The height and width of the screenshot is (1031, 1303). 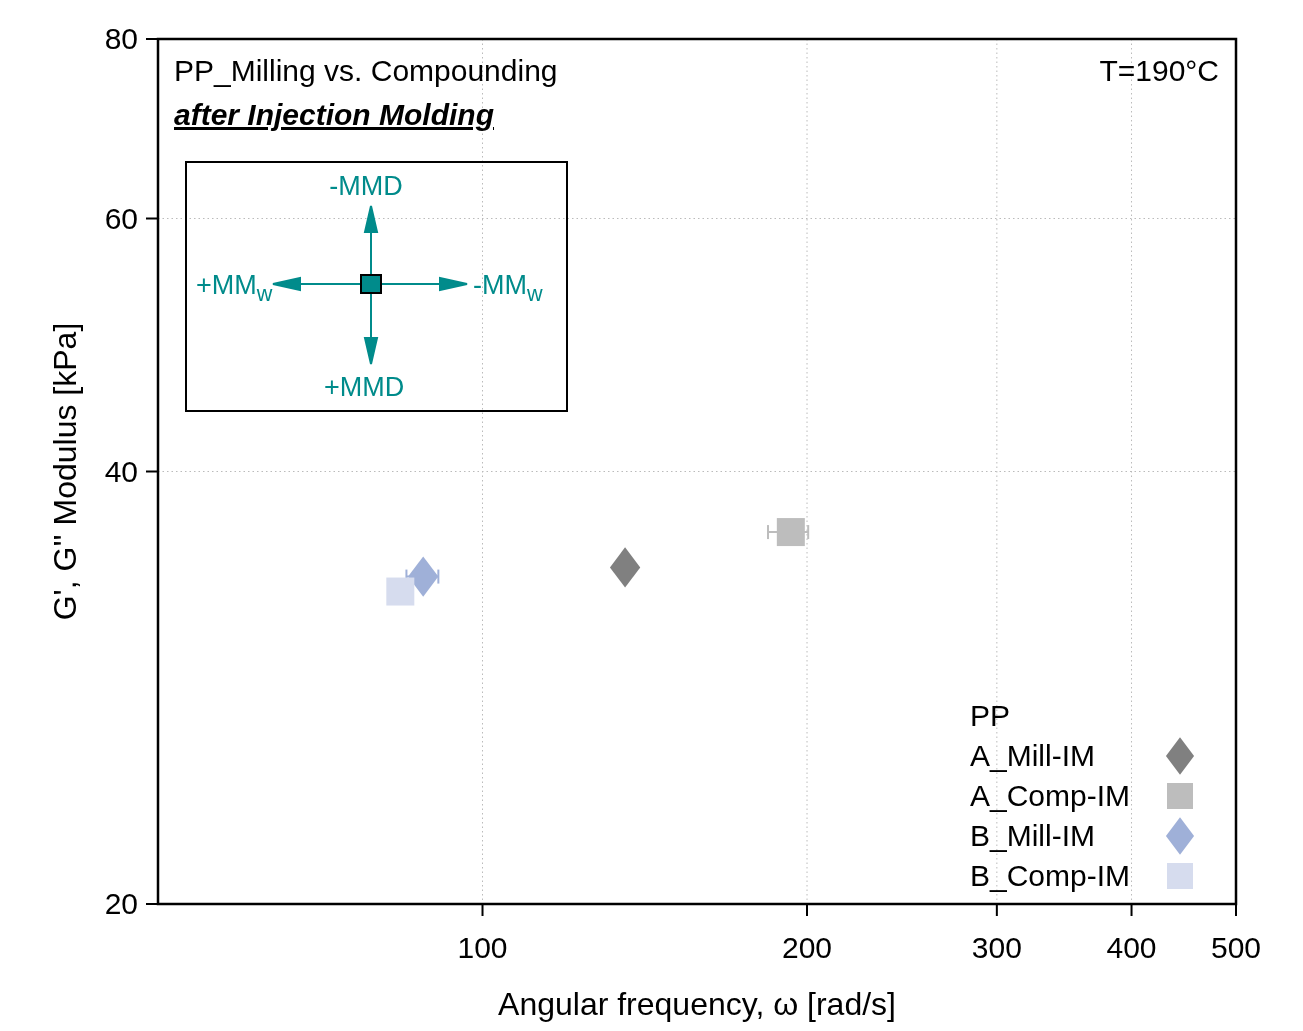 What do you see at coordinates (121, 38) in the screenshot?
I see `y-tick-label: 80` at bounding box center [121, 38].